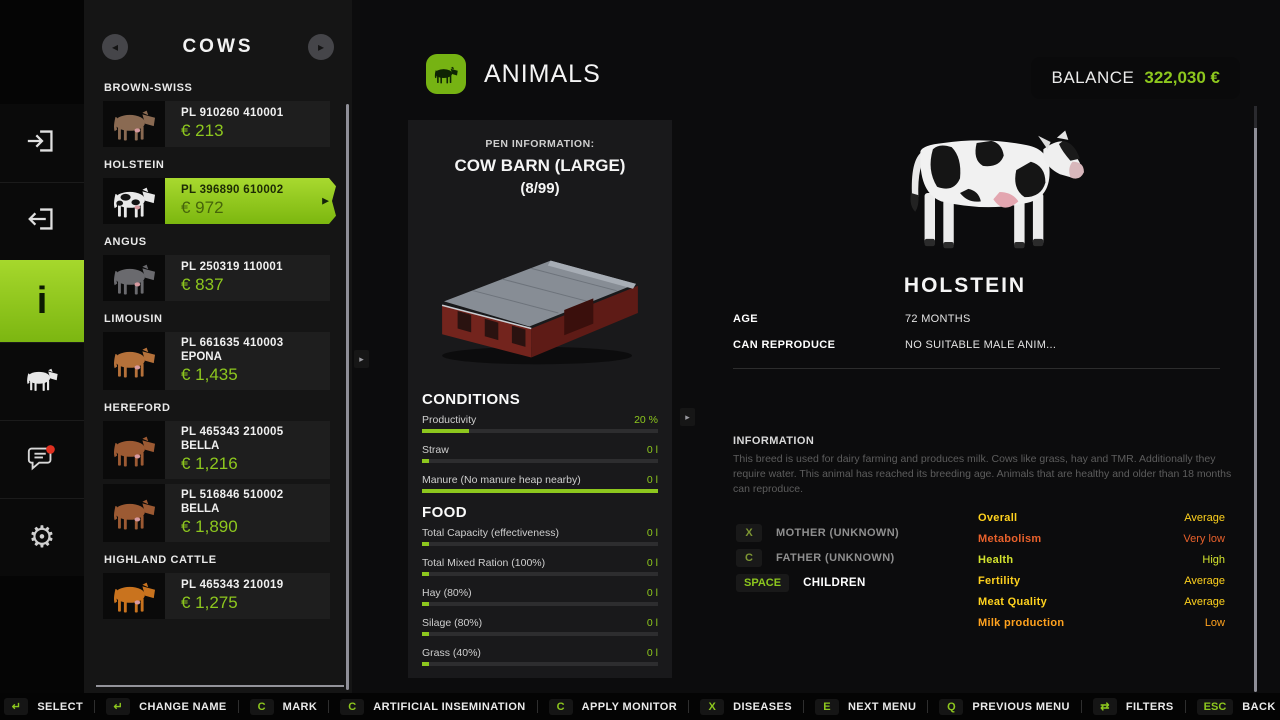 This screenshot has width=1280, height=720. I want to click on animal-price: € 837, so click(202, 284).